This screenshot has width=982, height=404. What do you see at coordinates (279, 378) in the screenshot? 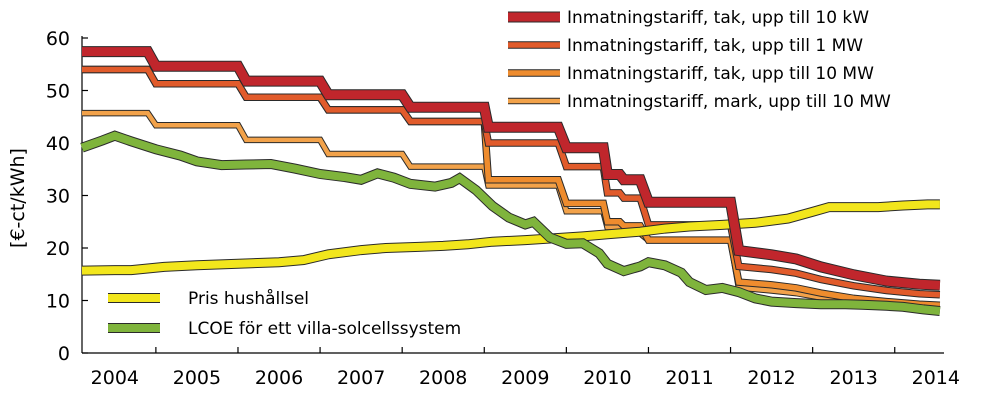
I see `x-tick-label: 2006` at bounding box center [279, 378].